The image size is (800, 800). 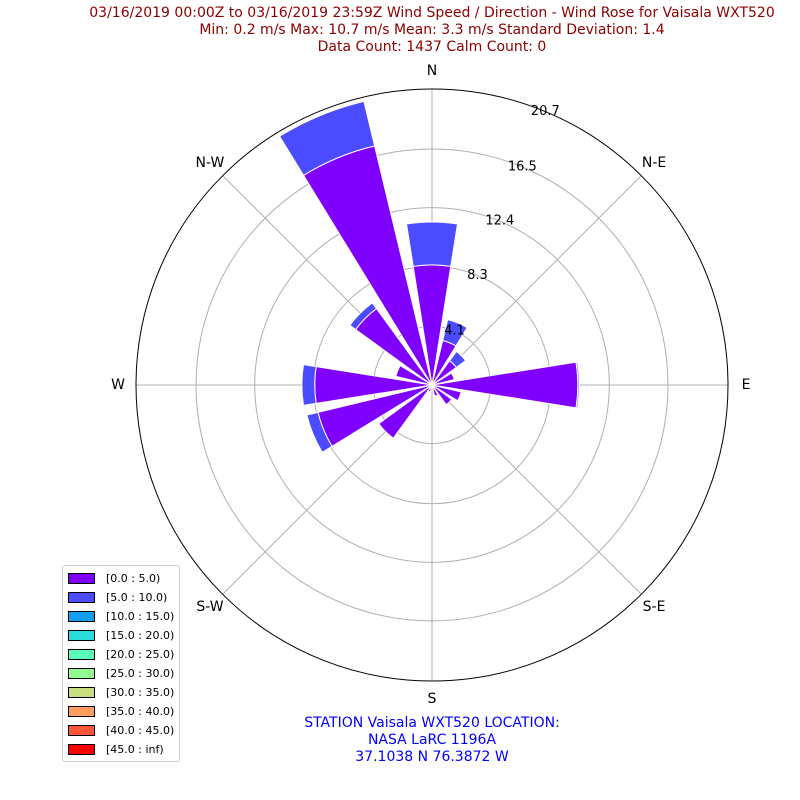 I want to click on legend-label: [10.0 : 15.0), so click(x=140, y=616).